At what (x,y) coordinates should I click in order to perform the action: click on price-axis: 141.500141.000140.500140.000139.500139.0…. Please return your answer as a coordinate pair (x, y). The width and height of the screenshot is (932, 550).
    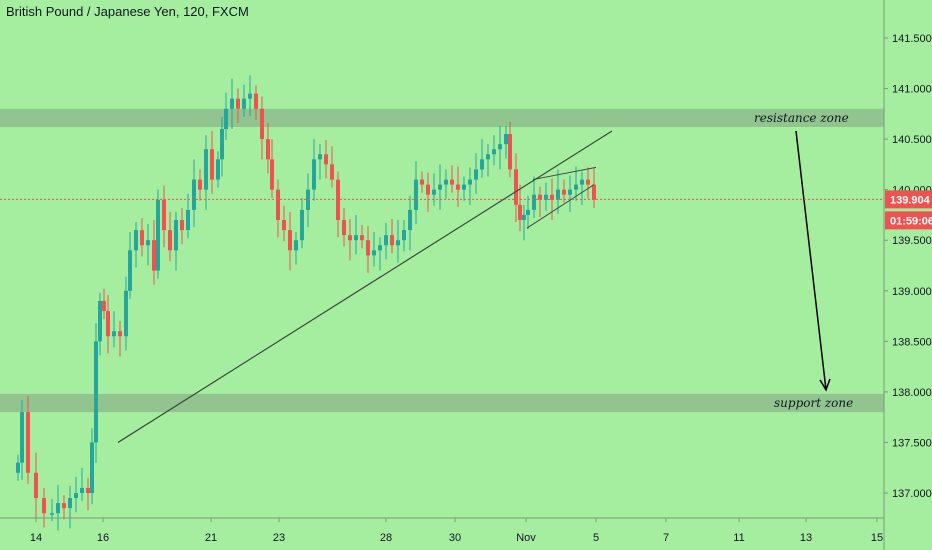
    Looking at the image, I should click on (908, 266).